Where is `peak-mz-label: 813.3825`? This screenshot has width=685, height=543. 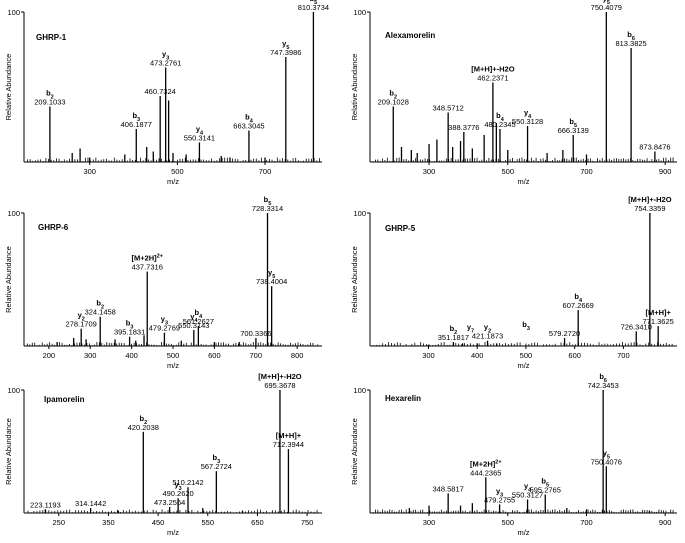
peak-mz-label: 813.3825 is located at coordinates (630, 43).